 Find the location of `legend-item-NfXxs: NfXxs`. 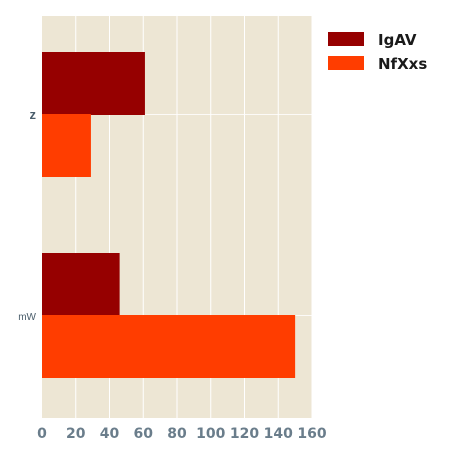

legend-item-NfXxs: NfXxs is located at coordinates (377, 64).